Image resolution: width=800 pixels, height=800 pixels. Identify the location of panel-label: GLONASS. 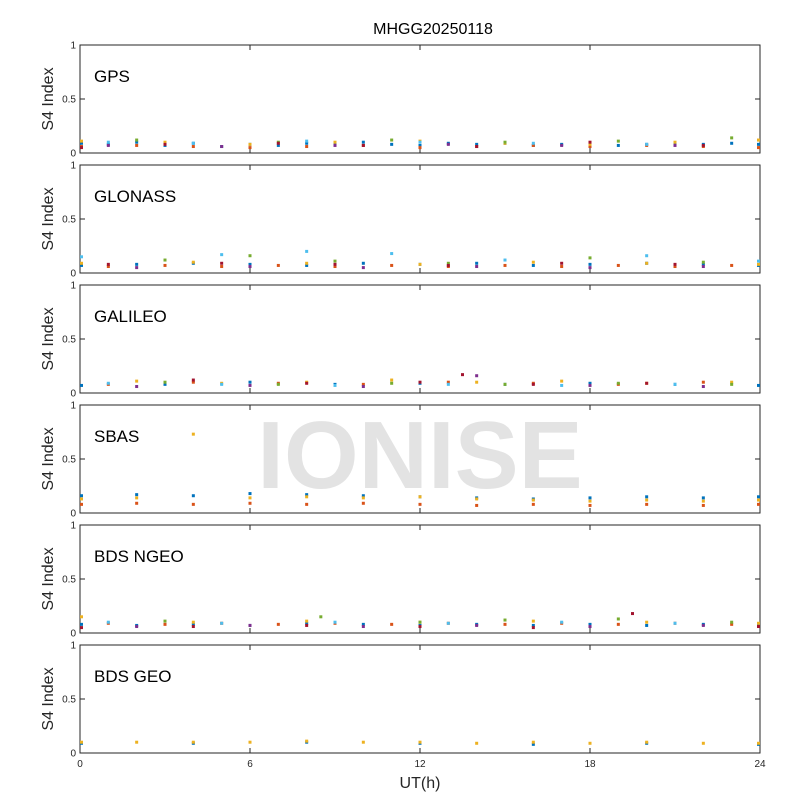
(135, 196).